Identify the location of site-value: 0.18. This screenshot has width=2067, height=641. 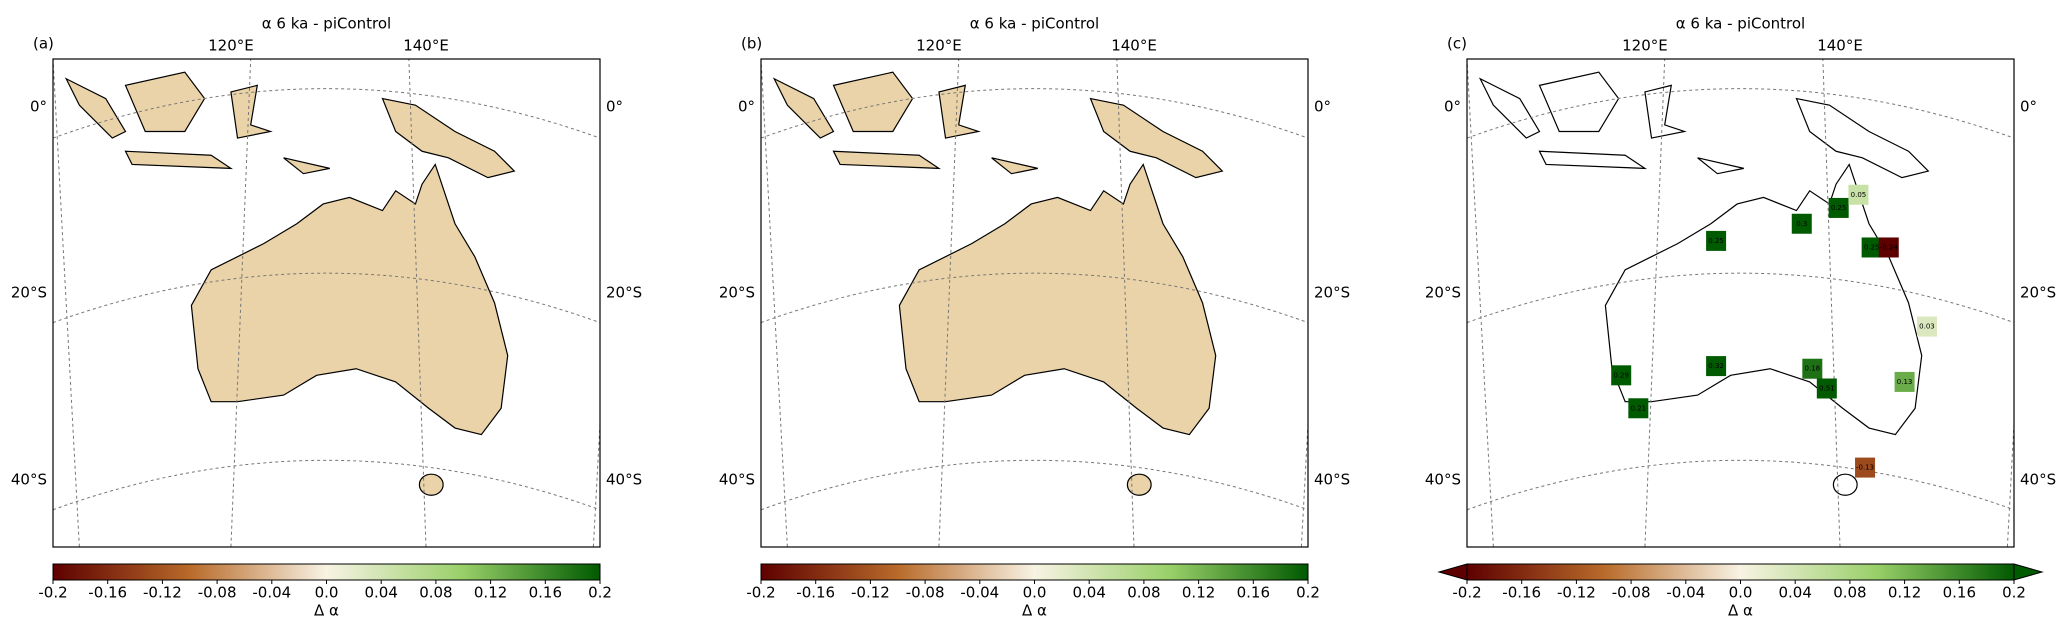
(1813, 369).